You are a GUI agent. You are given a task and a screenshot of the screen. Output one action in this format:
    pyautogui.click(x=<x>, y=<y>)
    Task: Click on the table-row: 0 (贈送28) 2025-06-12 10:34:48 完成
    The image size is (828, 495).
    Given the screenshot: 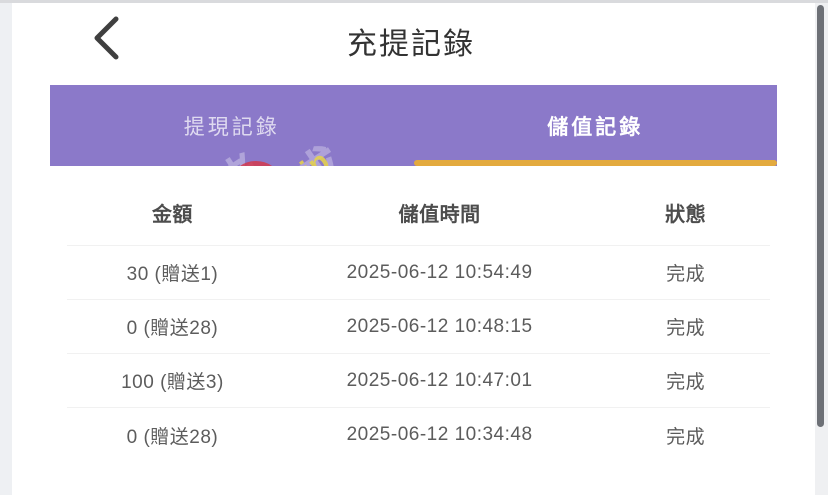 What is the action you would take?
    pyautogui.click(x=418, y=435)
    